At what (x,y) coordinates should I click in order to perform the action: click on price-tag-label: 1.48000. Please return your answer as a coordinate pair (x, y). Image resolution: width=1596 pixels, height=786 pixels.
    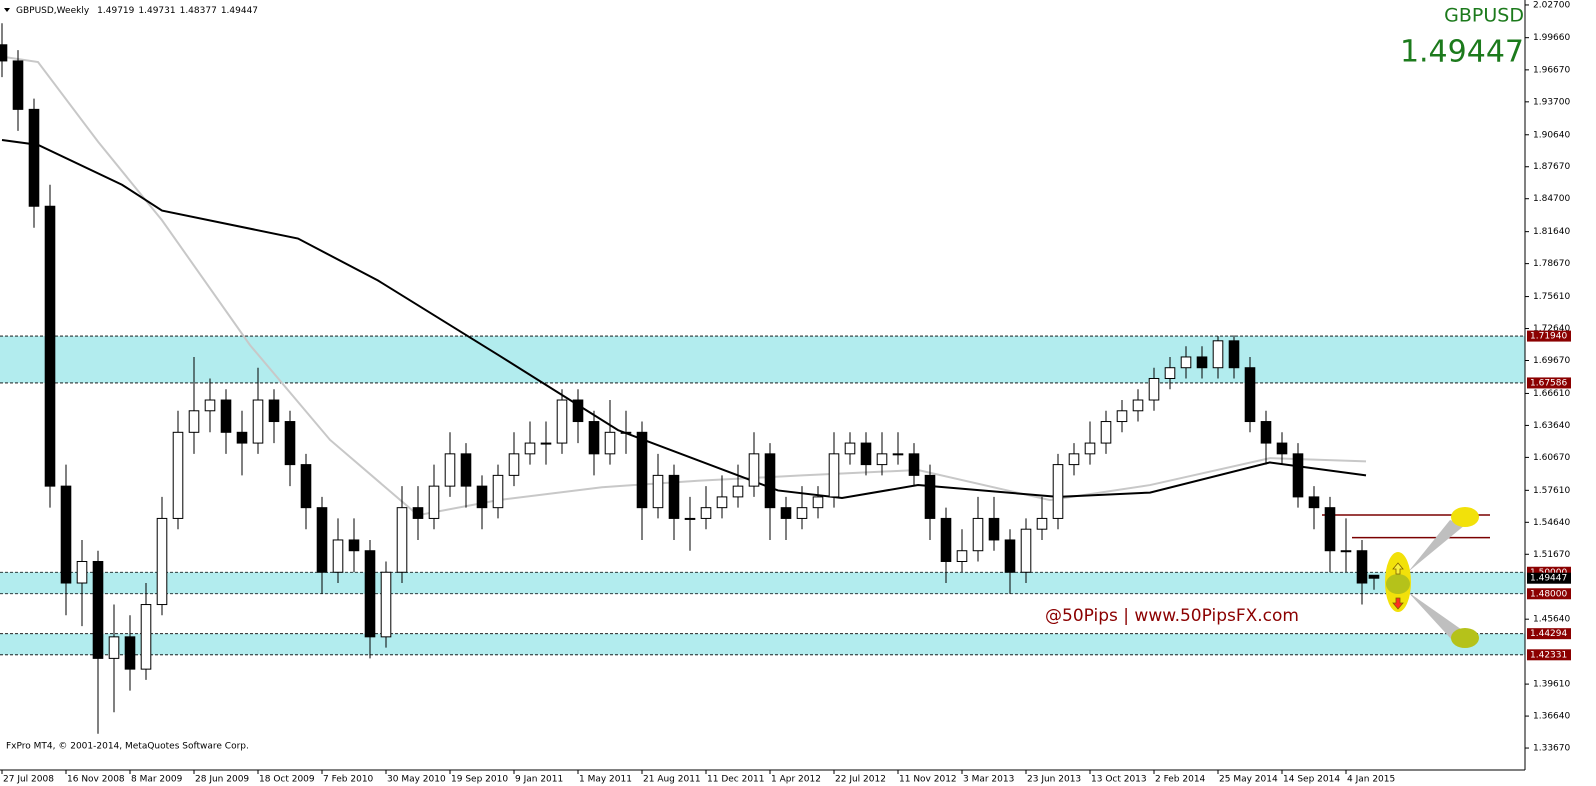
    Looking at the image, I should click on (1548, 594).